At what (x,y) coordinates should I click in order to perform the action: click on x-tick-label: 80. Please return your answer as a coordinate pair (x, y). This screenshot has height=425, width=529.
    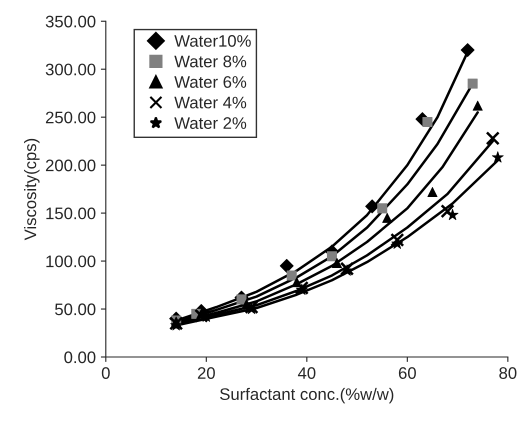
    Looking at the image, I should click on (507, 373).